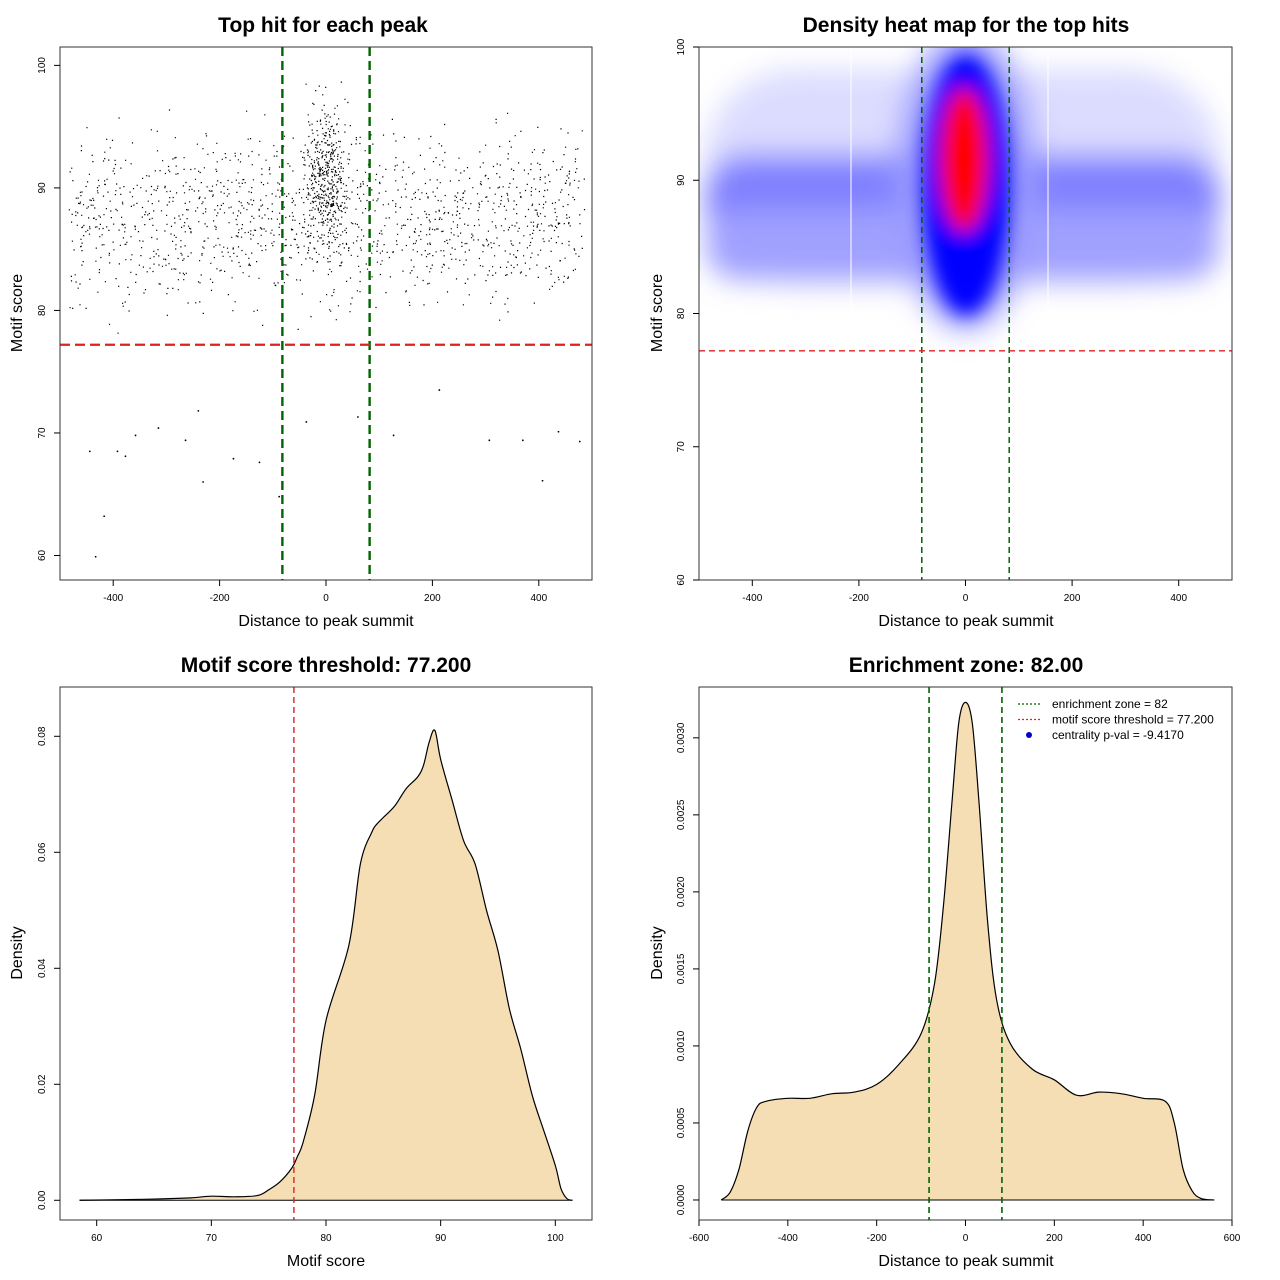  I want to click on heatmap-x-tick-label: 200, so click(1072, 598).